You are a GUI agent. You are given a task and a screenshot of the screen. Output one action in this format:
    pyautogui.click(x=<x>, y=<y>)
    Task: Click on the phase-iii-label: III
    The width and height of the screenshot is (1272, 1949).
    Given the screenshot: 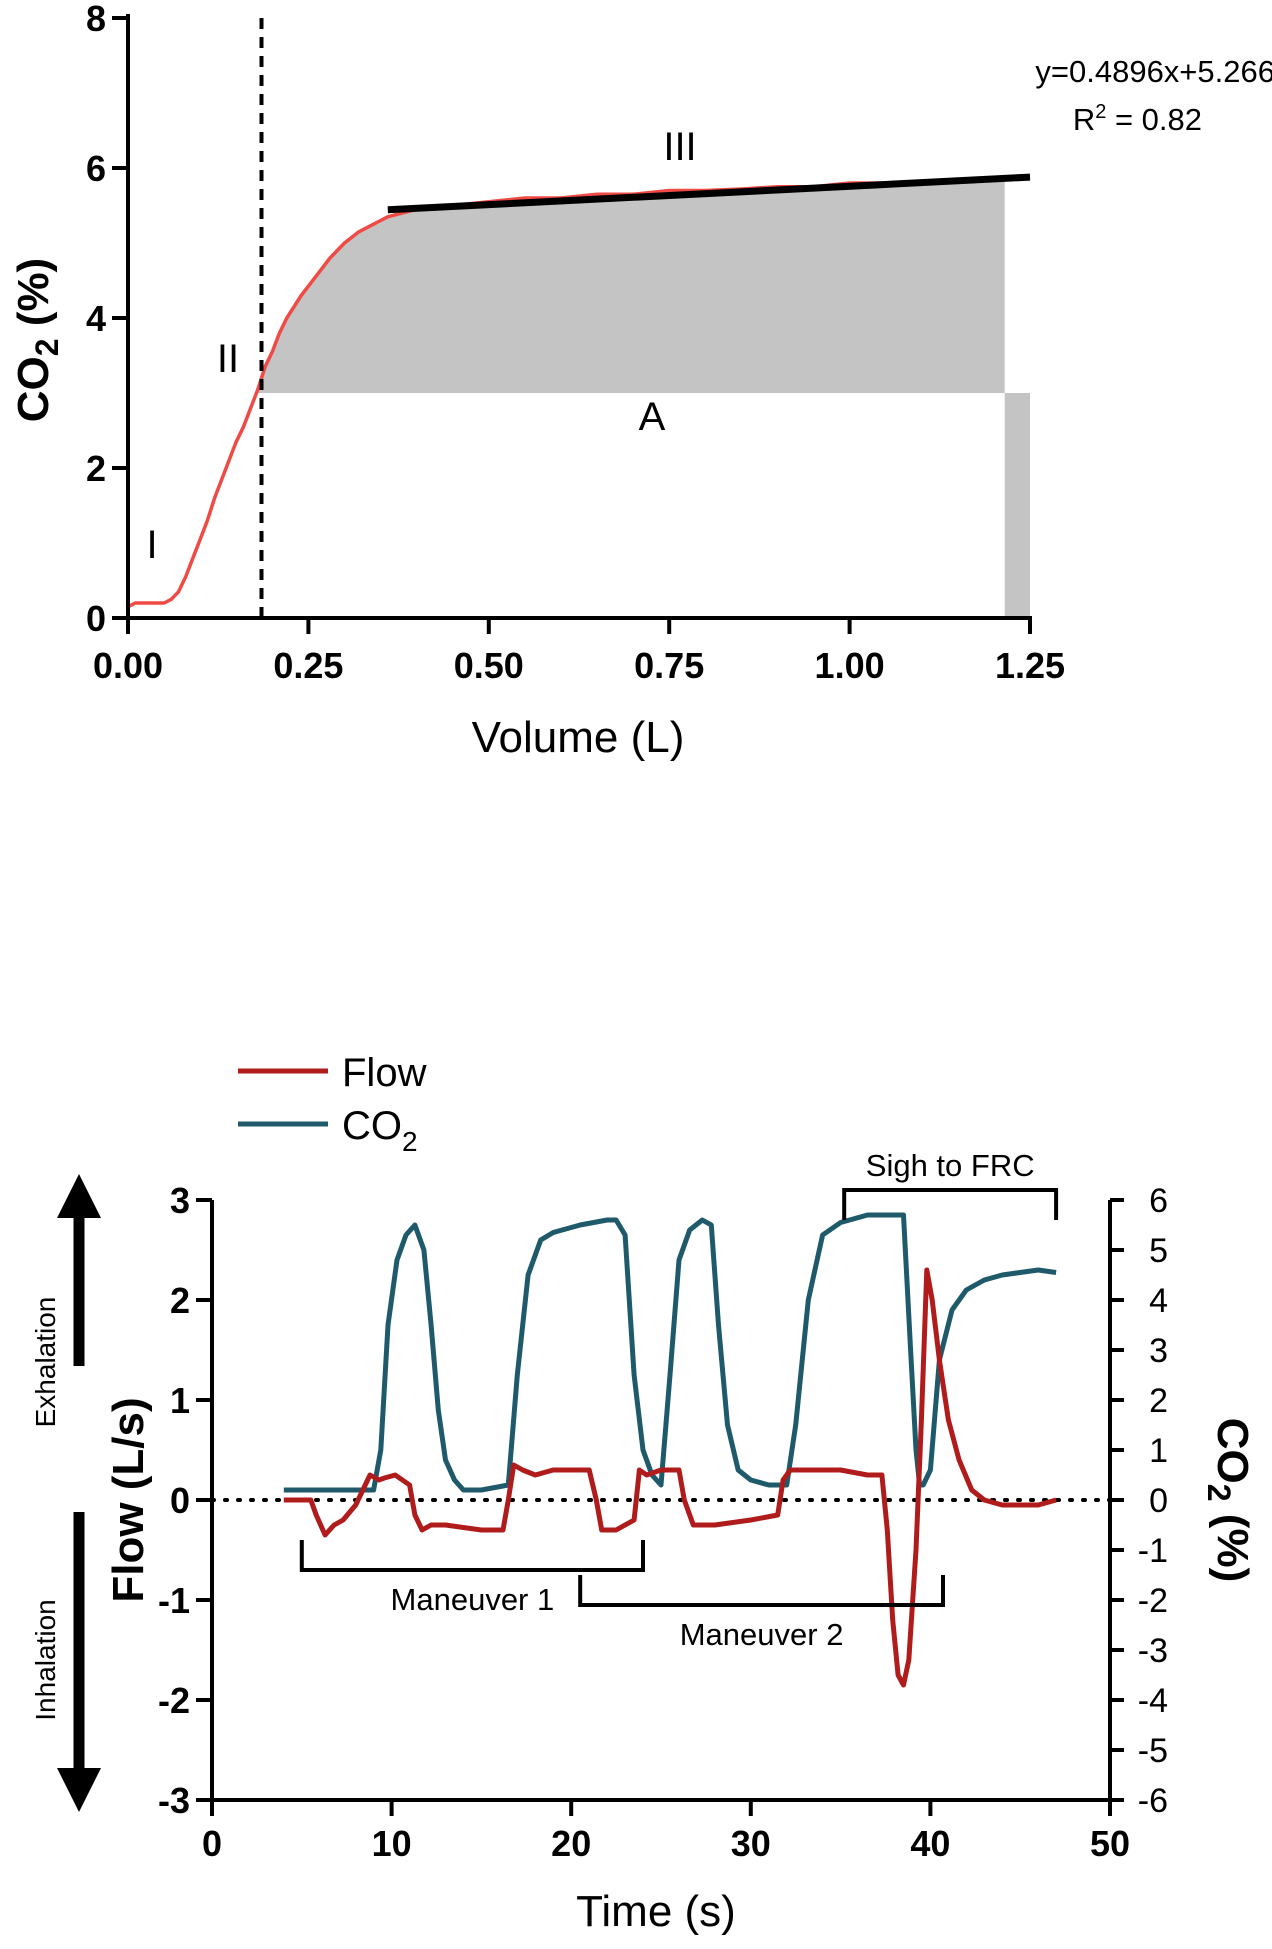 What is the action you would take?
    pyautogui.click(x=679, y=147)
    